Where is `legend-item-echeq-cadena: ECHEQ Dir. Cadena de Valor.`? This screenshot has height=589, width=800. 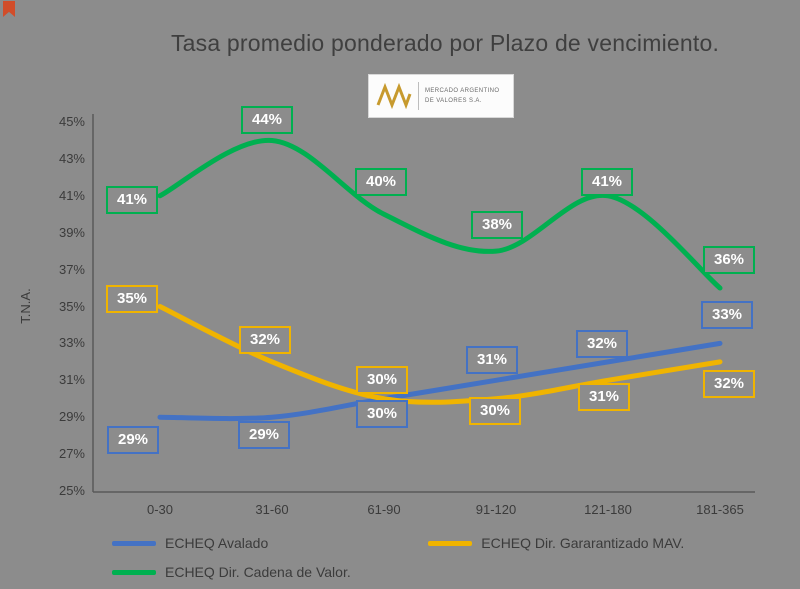 legend-item-echeq-cadena: ECHEQ Dir. Cadena de Valor. is located at coordinates (231, 572).